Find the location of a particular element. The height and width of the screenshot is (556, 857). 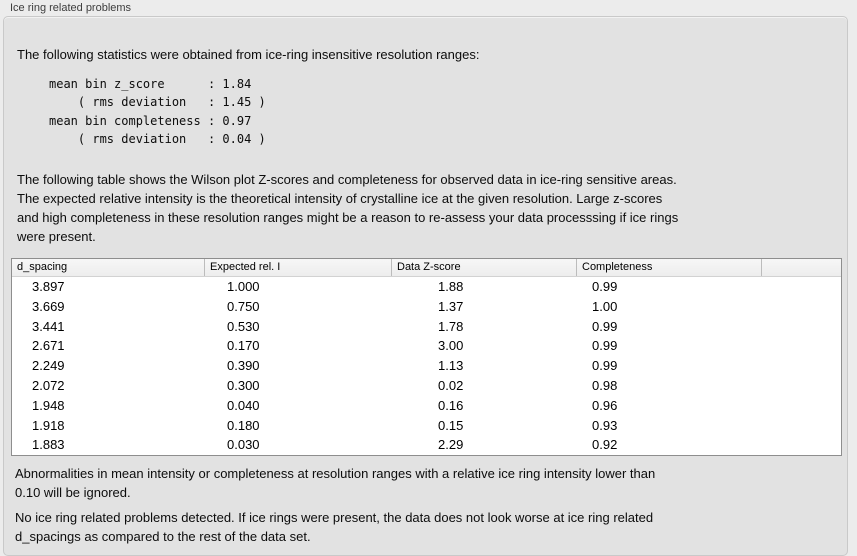

cell-d-spacing: 3.897 is located at coordinates (48, 286).